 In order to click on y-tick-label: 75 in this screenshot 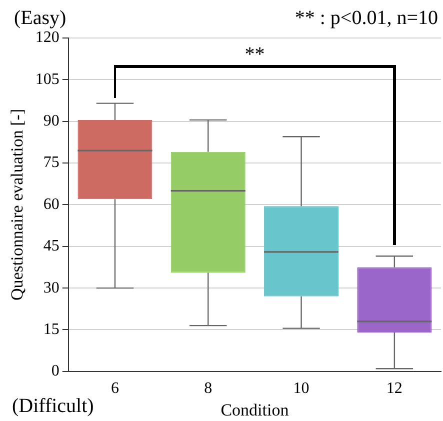, I will do `click(51, 163)`.